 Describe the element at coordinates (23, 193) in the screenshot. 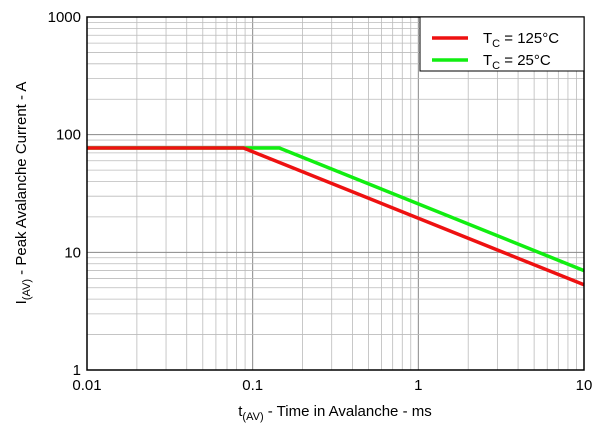

I see `y-axis-label: I(AV) - Peak Avalanche Current - A` at that location.